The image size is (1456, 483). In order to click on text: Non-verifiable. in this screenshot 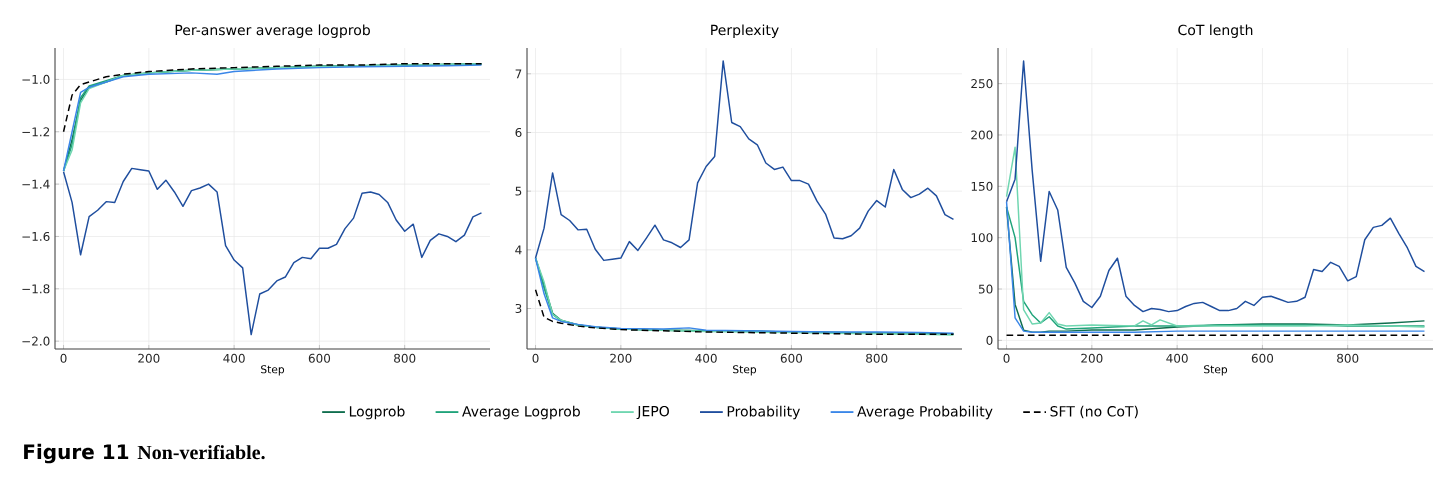, I will do `click(201, 452)`.